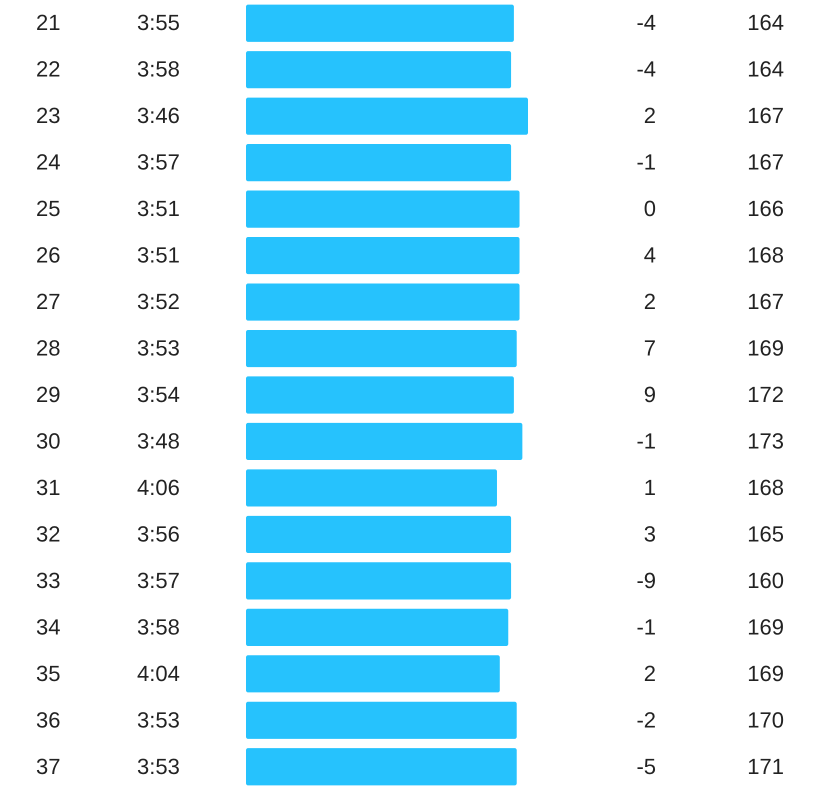 The image size is (821, 800). I want to click on text: 172, so click(765, 394).